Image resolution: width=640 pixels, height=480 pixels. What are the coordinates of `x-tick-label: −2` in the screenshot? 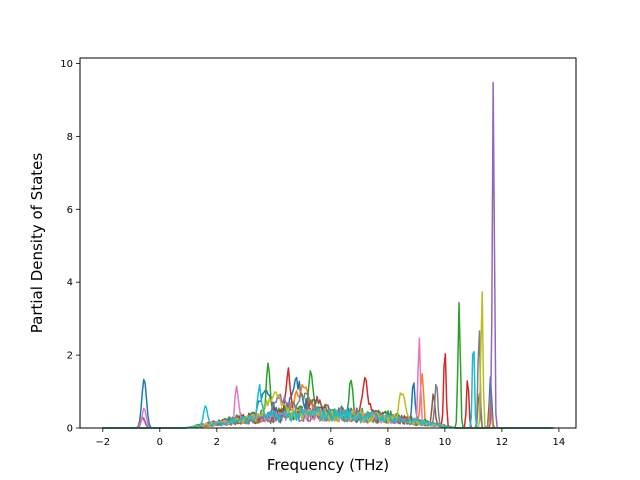 It's located at (102, 442).